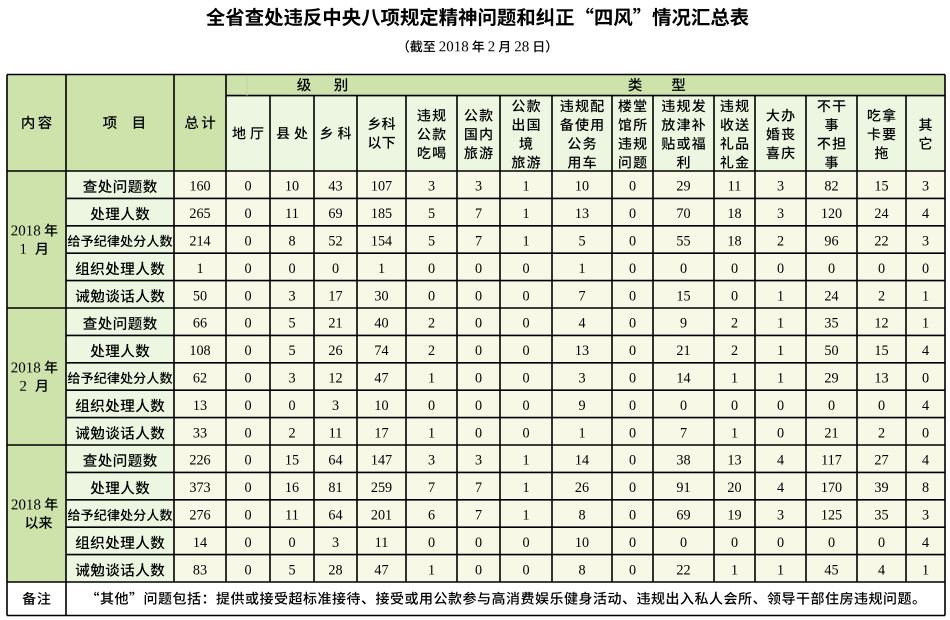  What do you see at coordinates (381, 379) in the screenshot?
I see `svg-text: 47` at bounding box center [381, 379].